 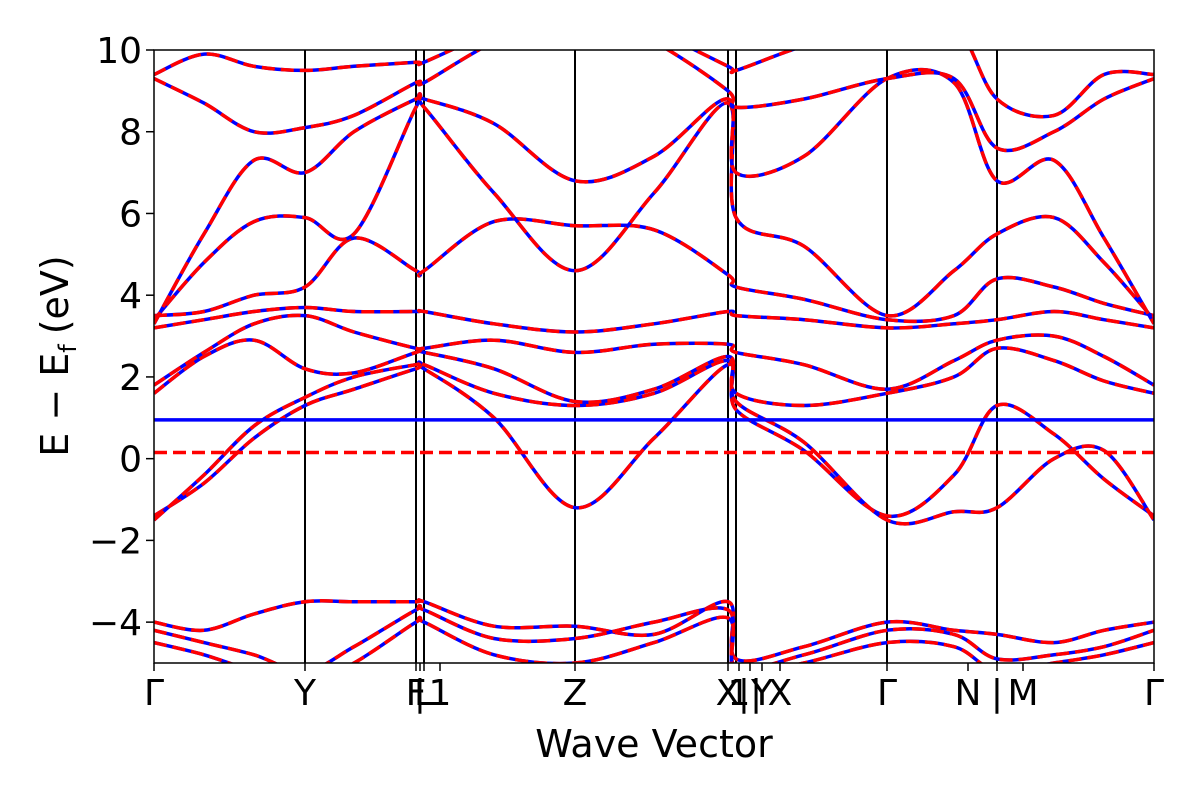 I want to click on band-8-series-b, so click(x=654, y=101).